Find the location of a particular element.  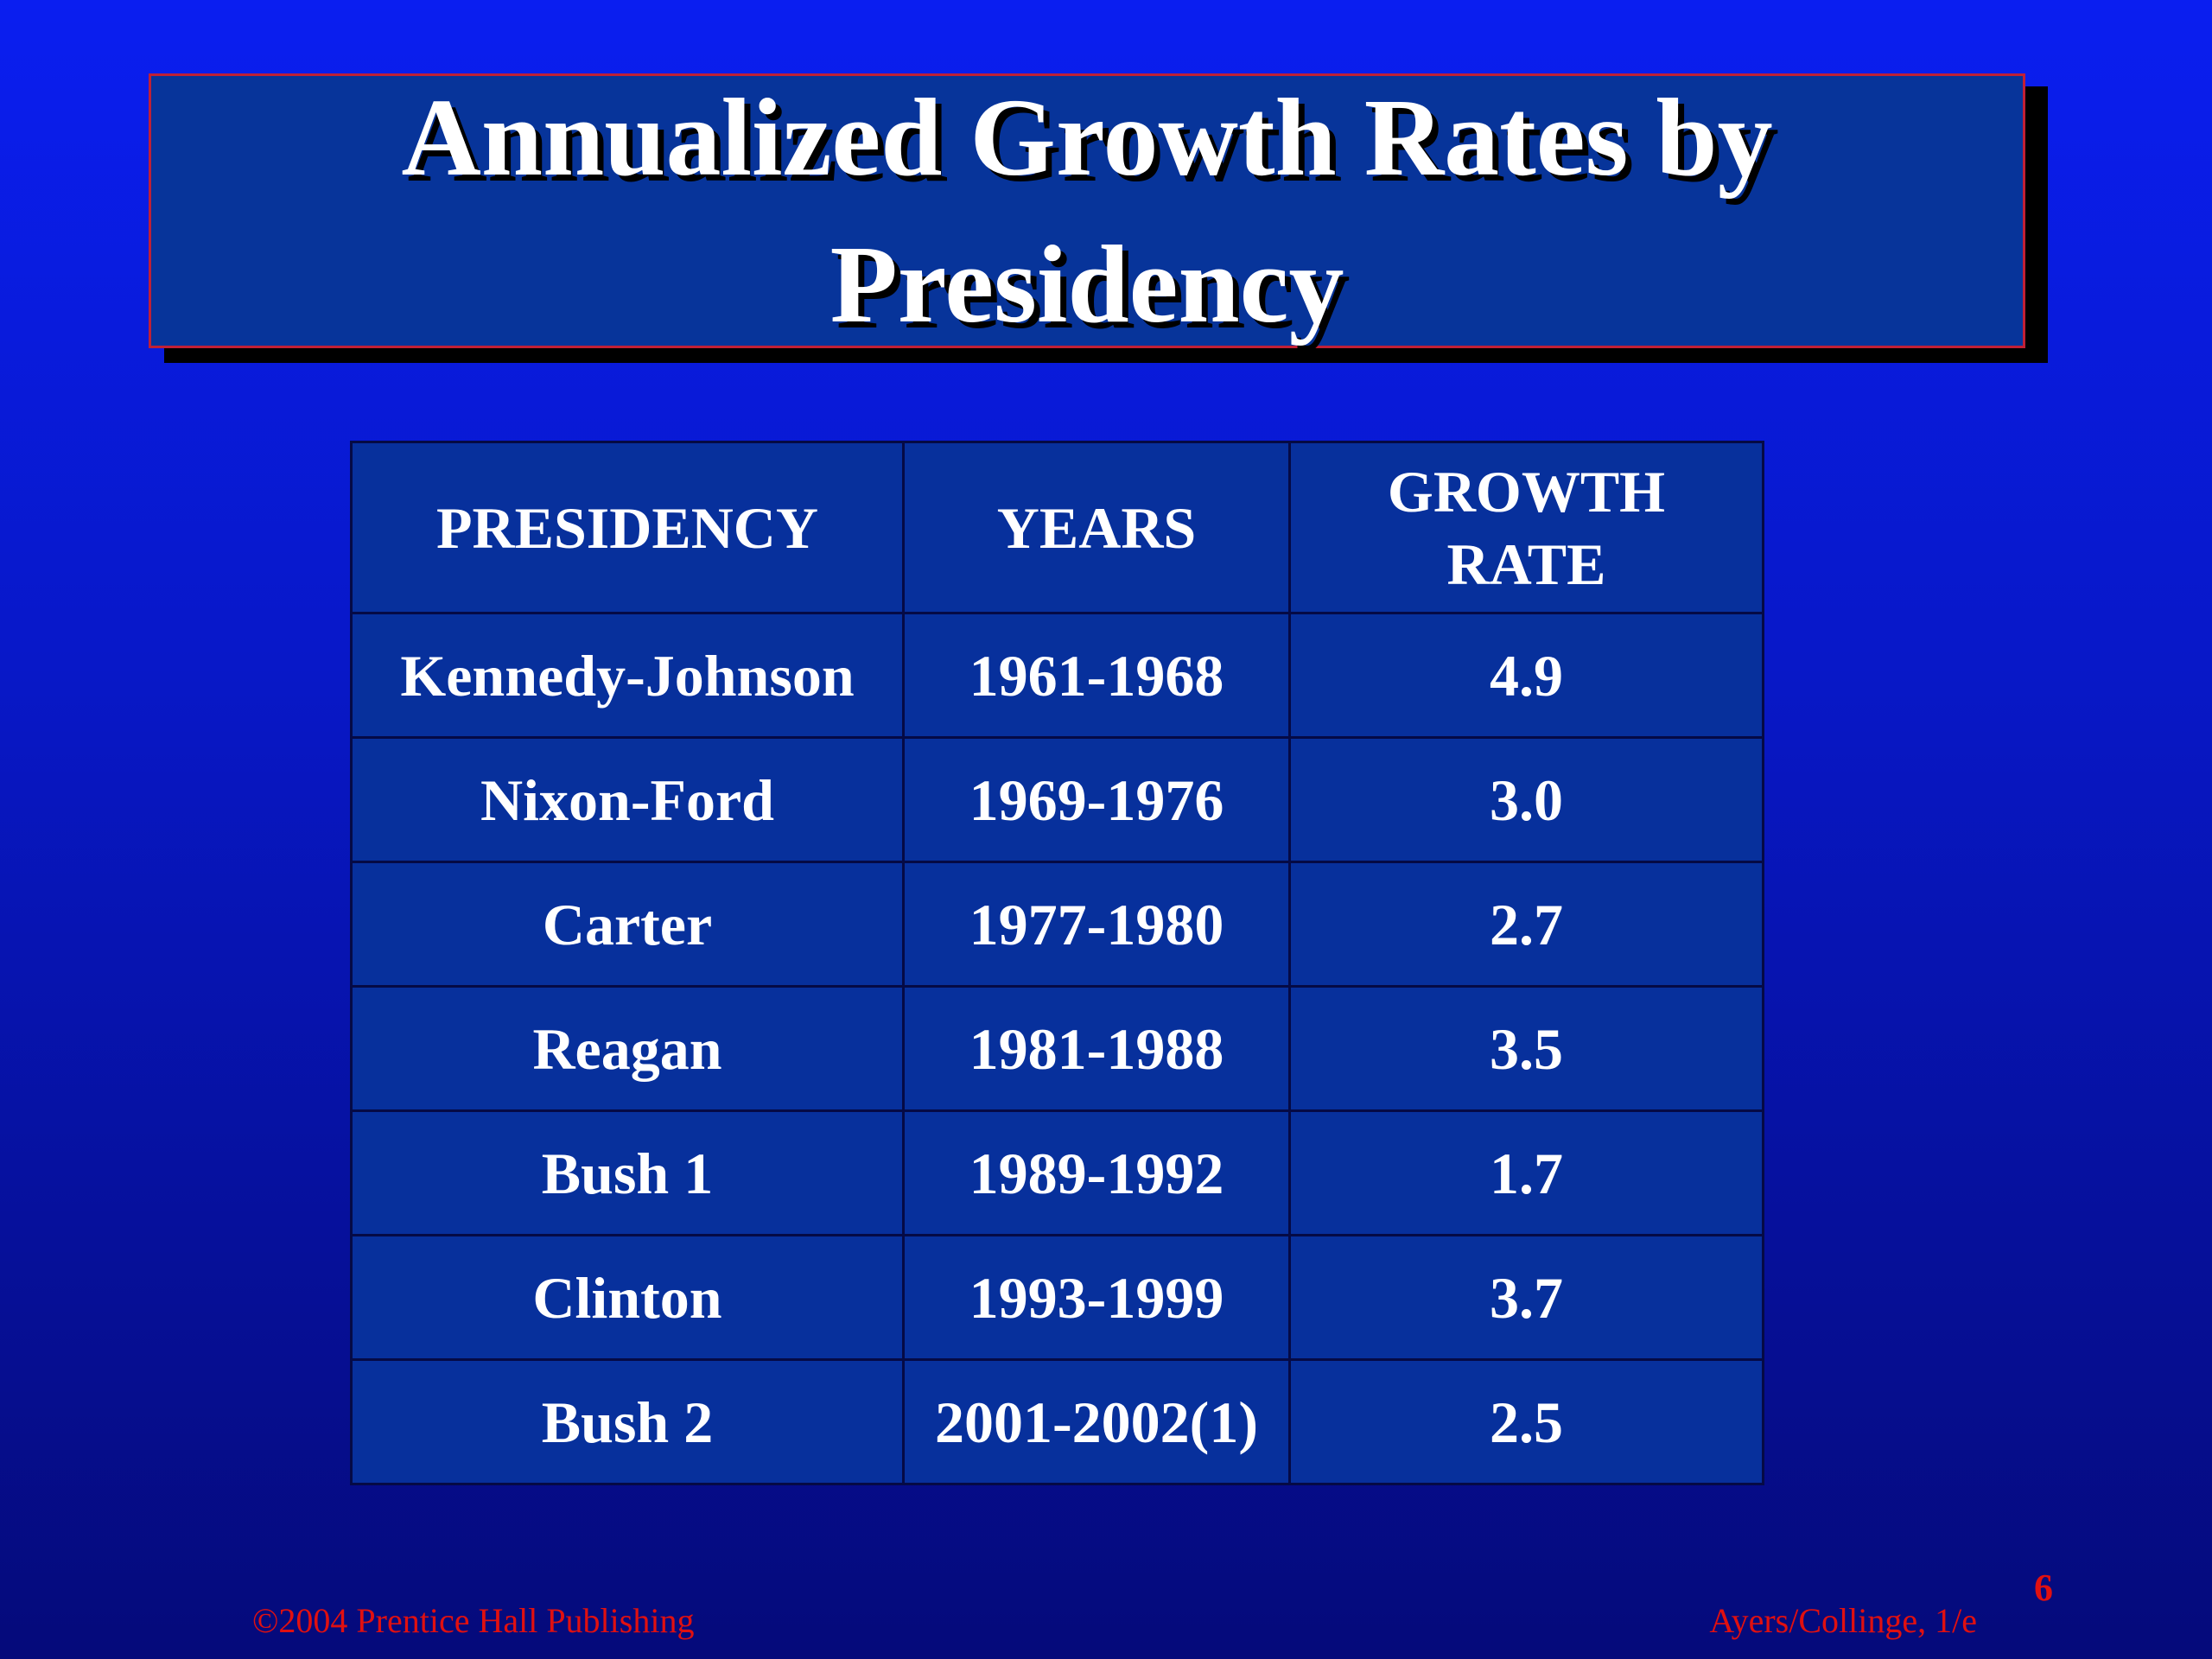

footer-authors: Ayers/Collinge, 1/e is located at coordinates (1843, 1620).